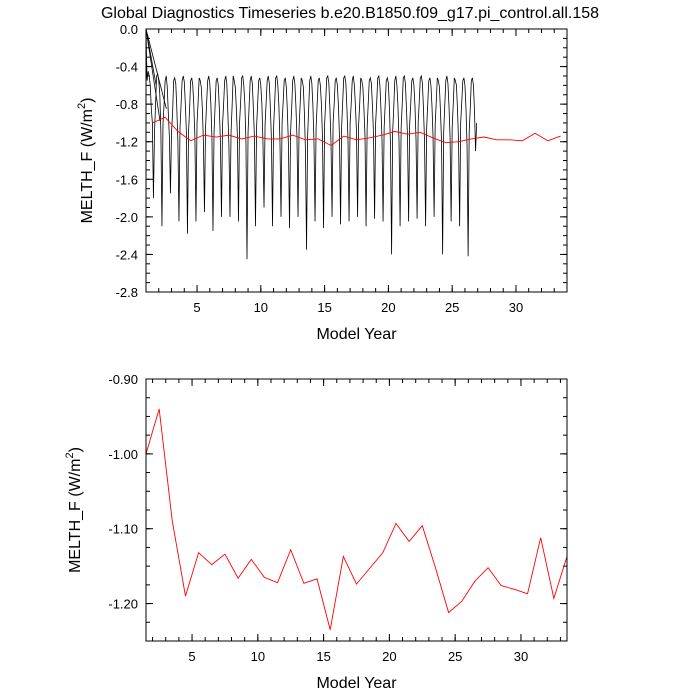  I want to click on y-tick-label: -0.4, so click(127, 67).